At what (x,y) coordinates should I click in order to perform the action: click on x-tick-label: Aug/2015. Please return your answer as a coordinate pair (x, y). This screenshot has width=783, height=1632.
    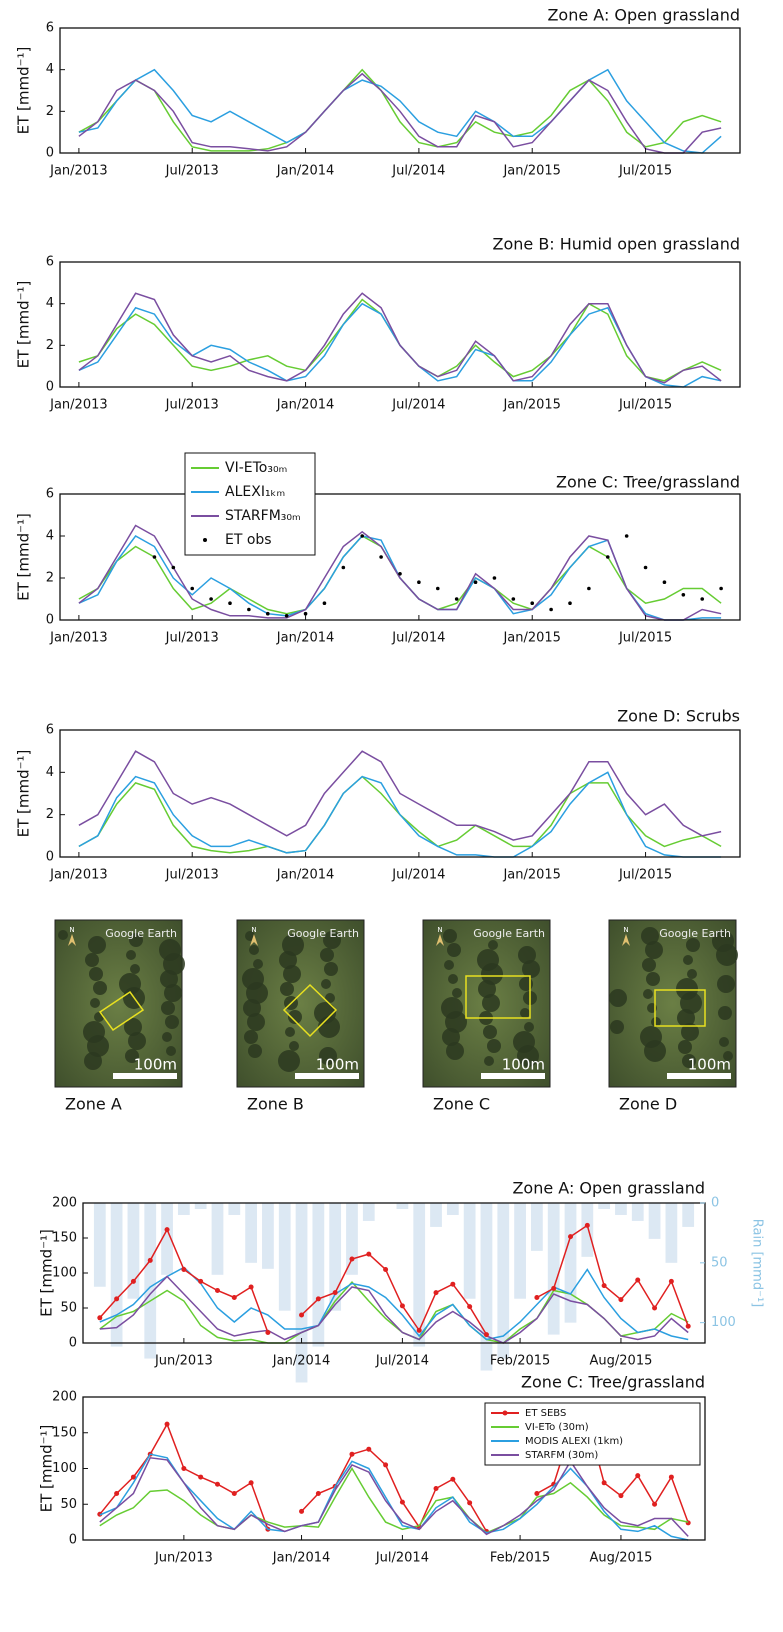
    Looking at the image, I should click on (621, 1361).